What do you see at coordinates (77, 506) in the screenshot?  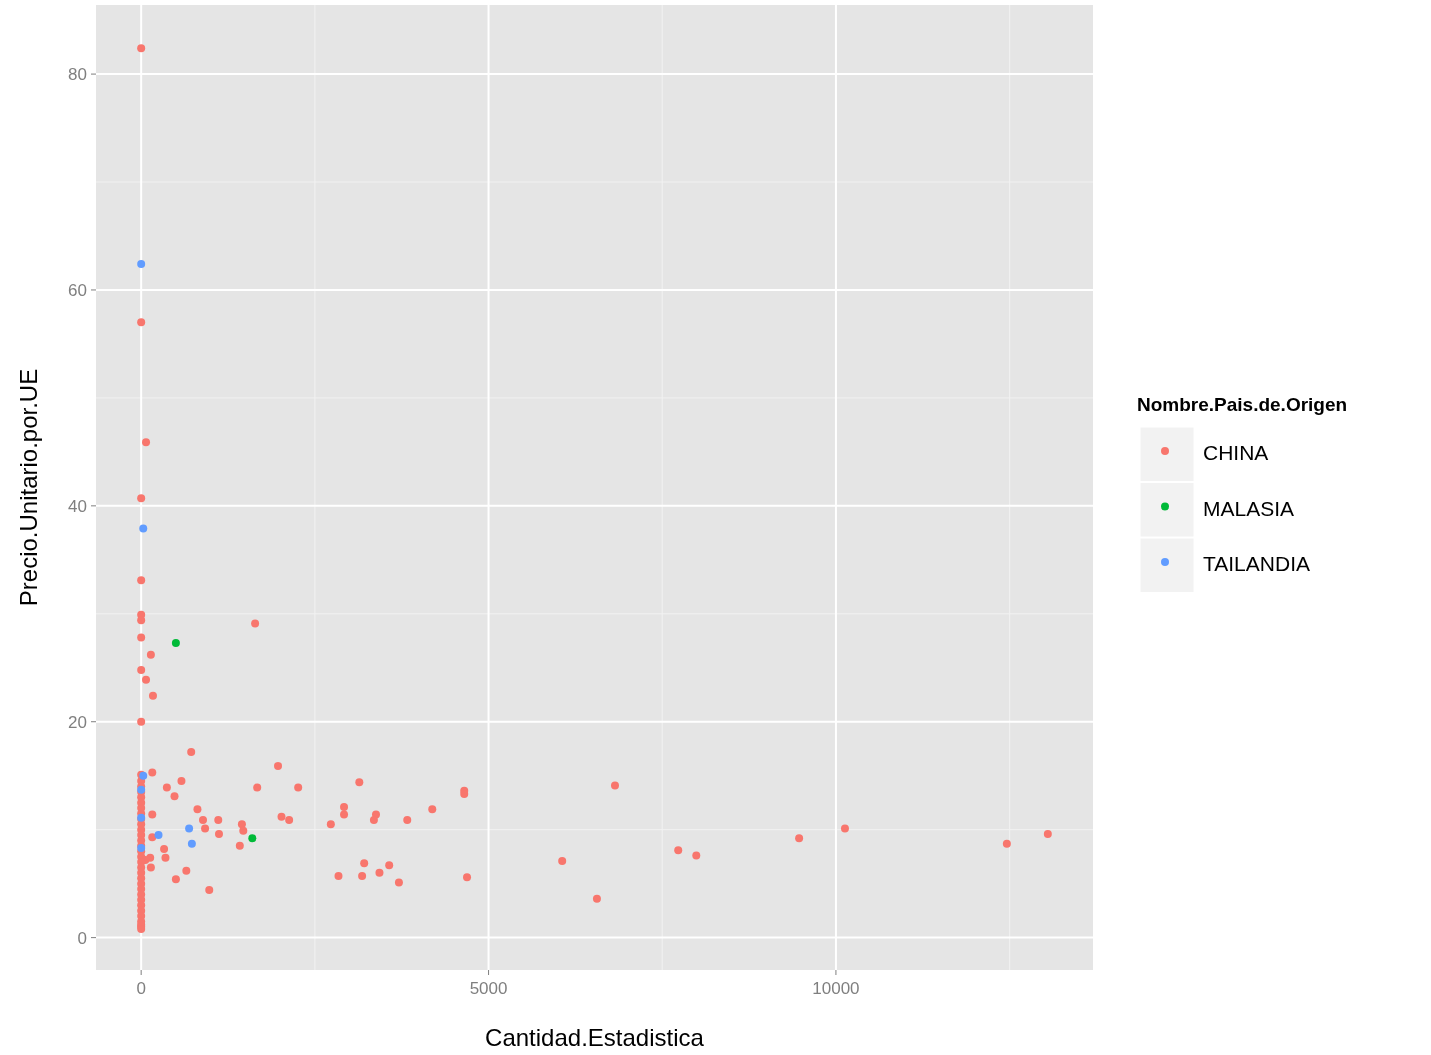 I see `y-tick-label: 40` at bounding box center [77, 506].